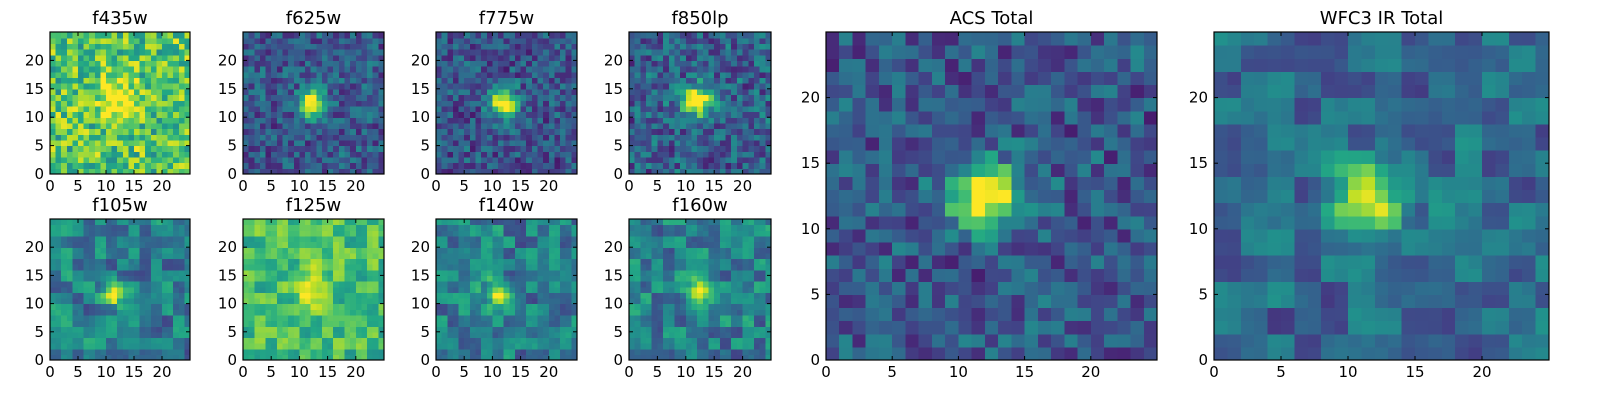 This screenshot has width=1600, height=400. Describe the element at coordinates (420, 117) in the screenshot. I see `y-tick-label: 10` at that location.